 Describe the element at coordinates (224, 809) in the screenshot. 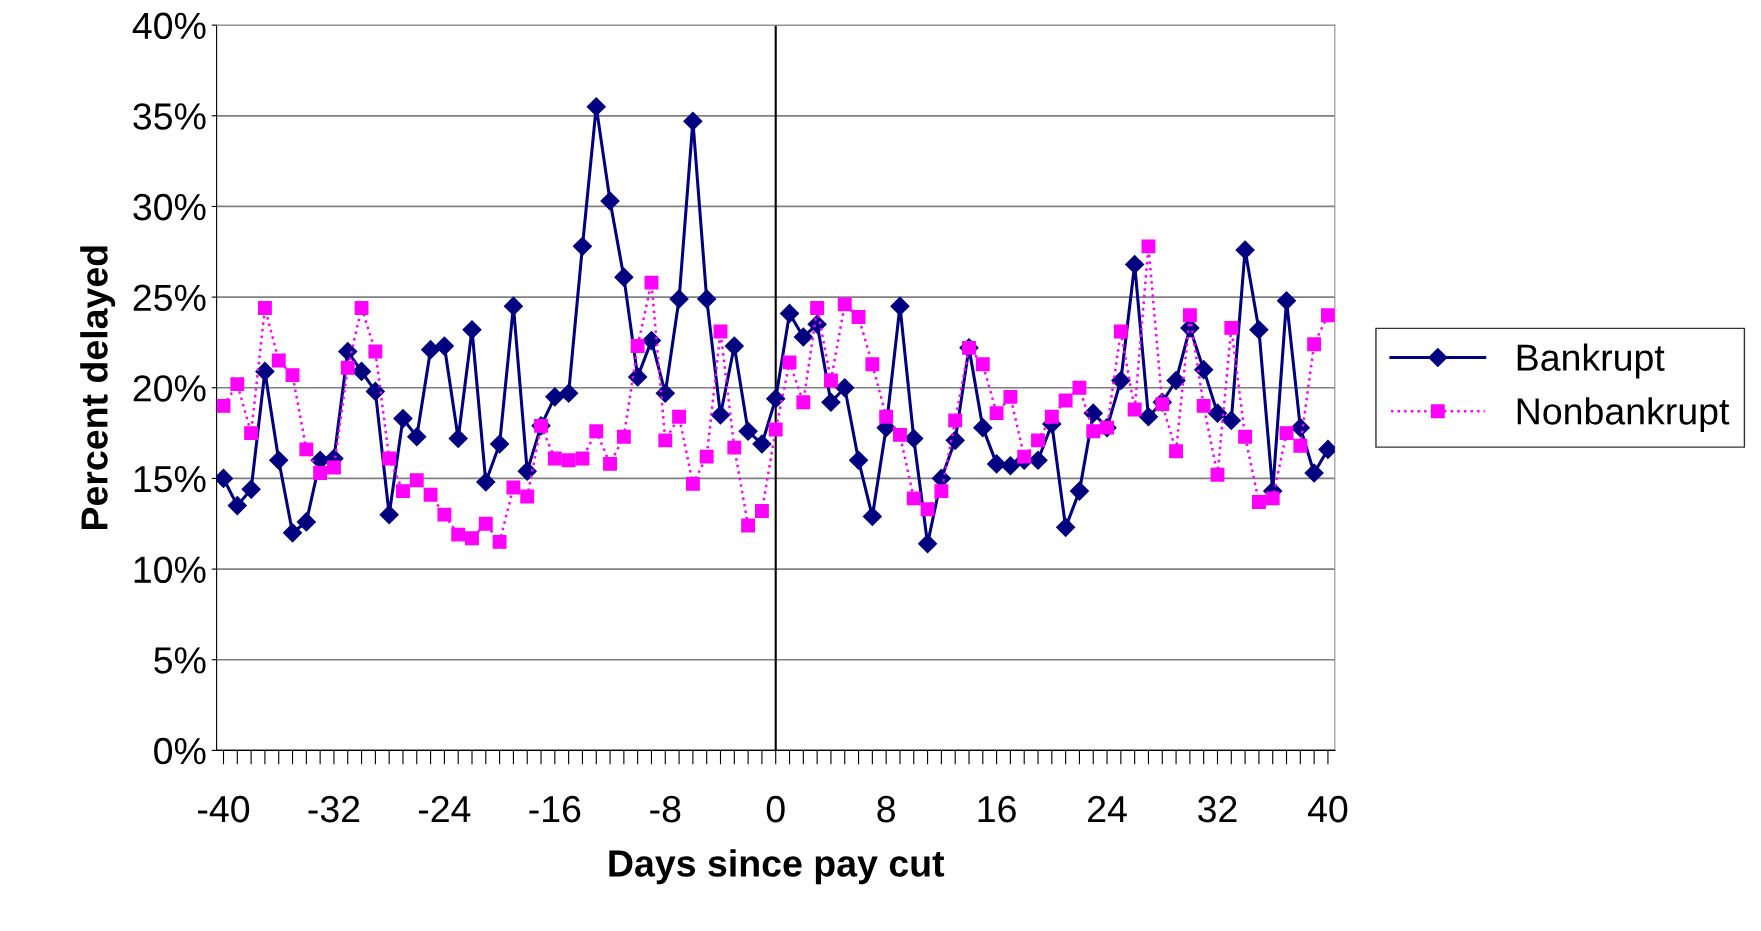

I see `x-tick-label: -40` at that location.